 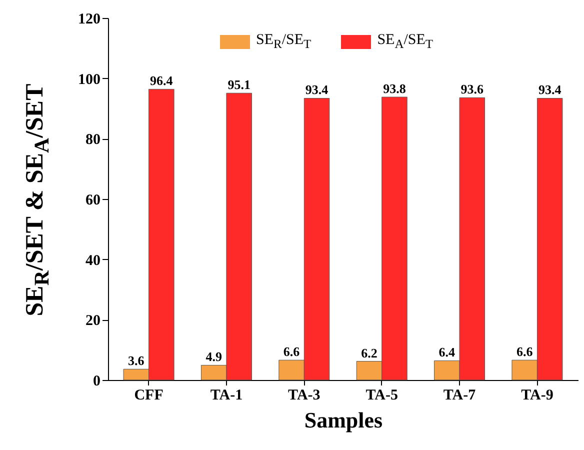 What do you see at coordinates (304, 396) in the screenshot?
I see `x-tick-label: TA-3` at bounding box center [304, 396].